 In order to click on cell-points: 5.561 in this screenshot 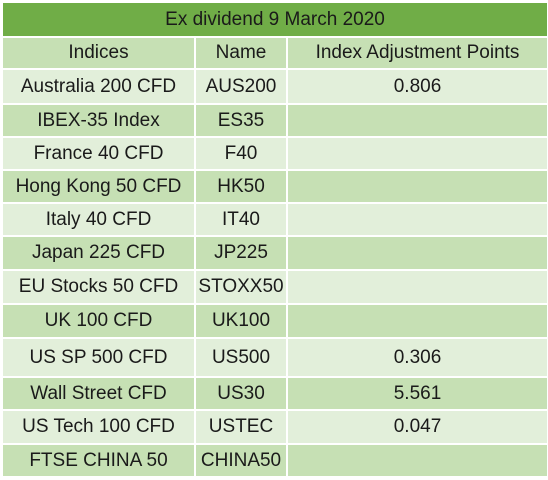, I will do `click(416, 393)`.